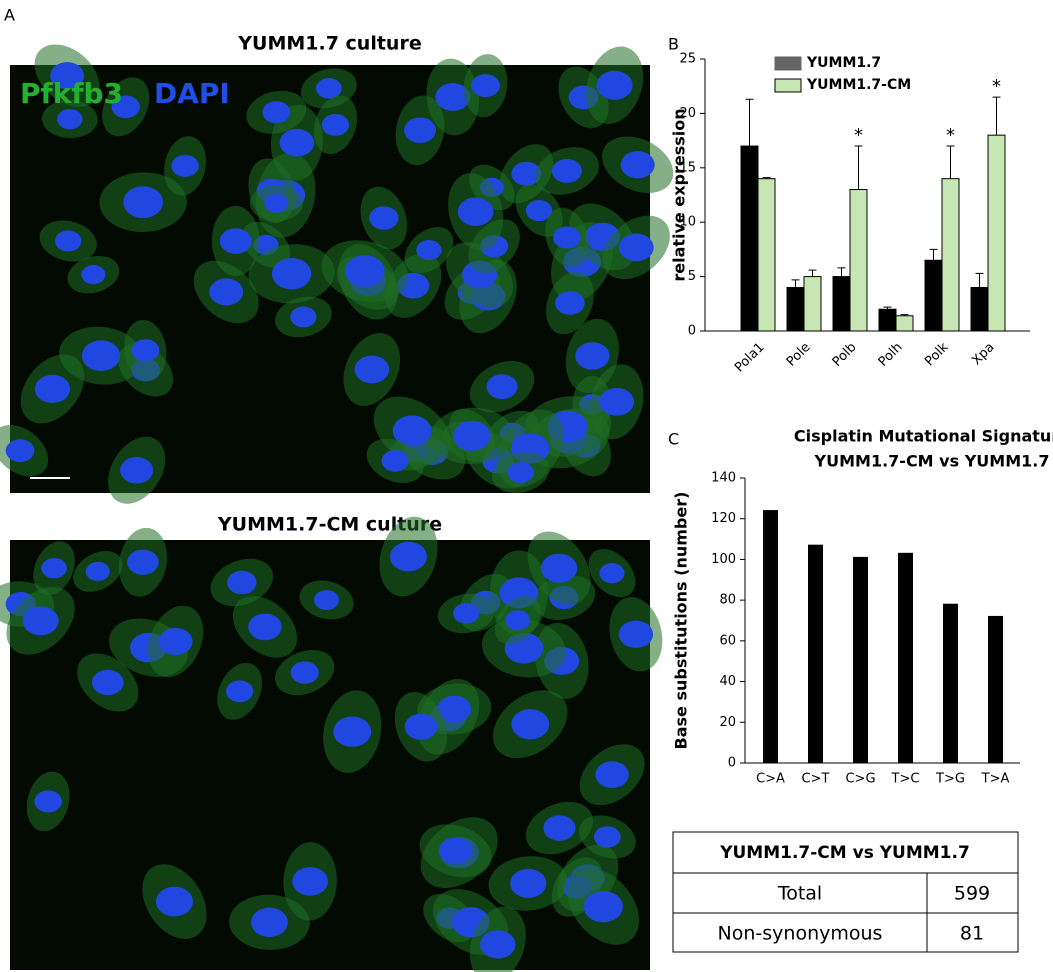 The image size is (1053, 972). I want to click on y-tick-label: 10, so click(687, 222).